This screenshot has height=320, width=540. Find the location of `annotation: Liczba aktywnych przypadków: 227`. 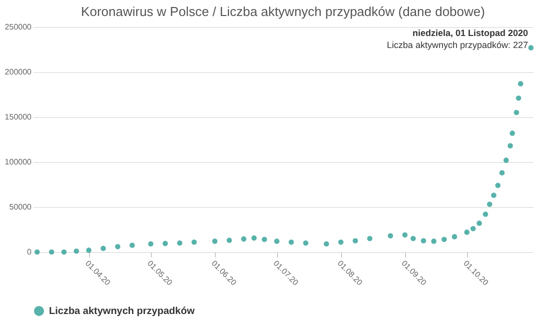

annotation: Liczba aktywnych przypadków: 227 is located at coordinates (457, 45).